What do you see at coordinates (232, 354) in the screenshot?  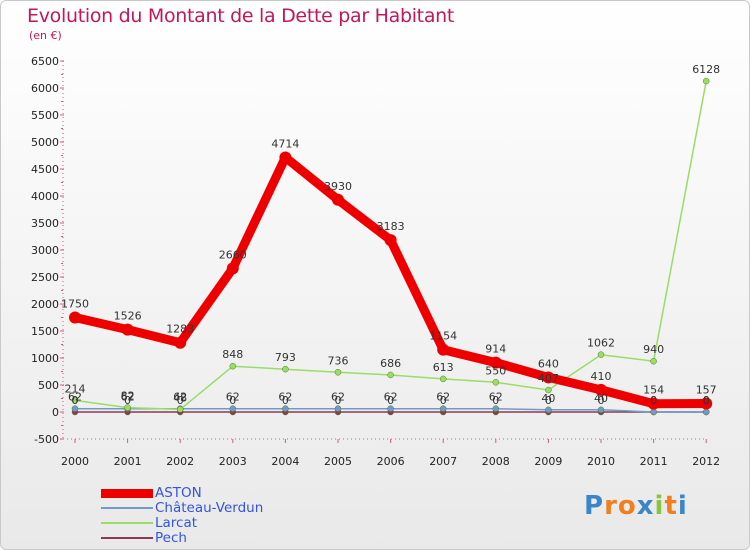 I see `data-label: 848` at bounding box center [232, 354].